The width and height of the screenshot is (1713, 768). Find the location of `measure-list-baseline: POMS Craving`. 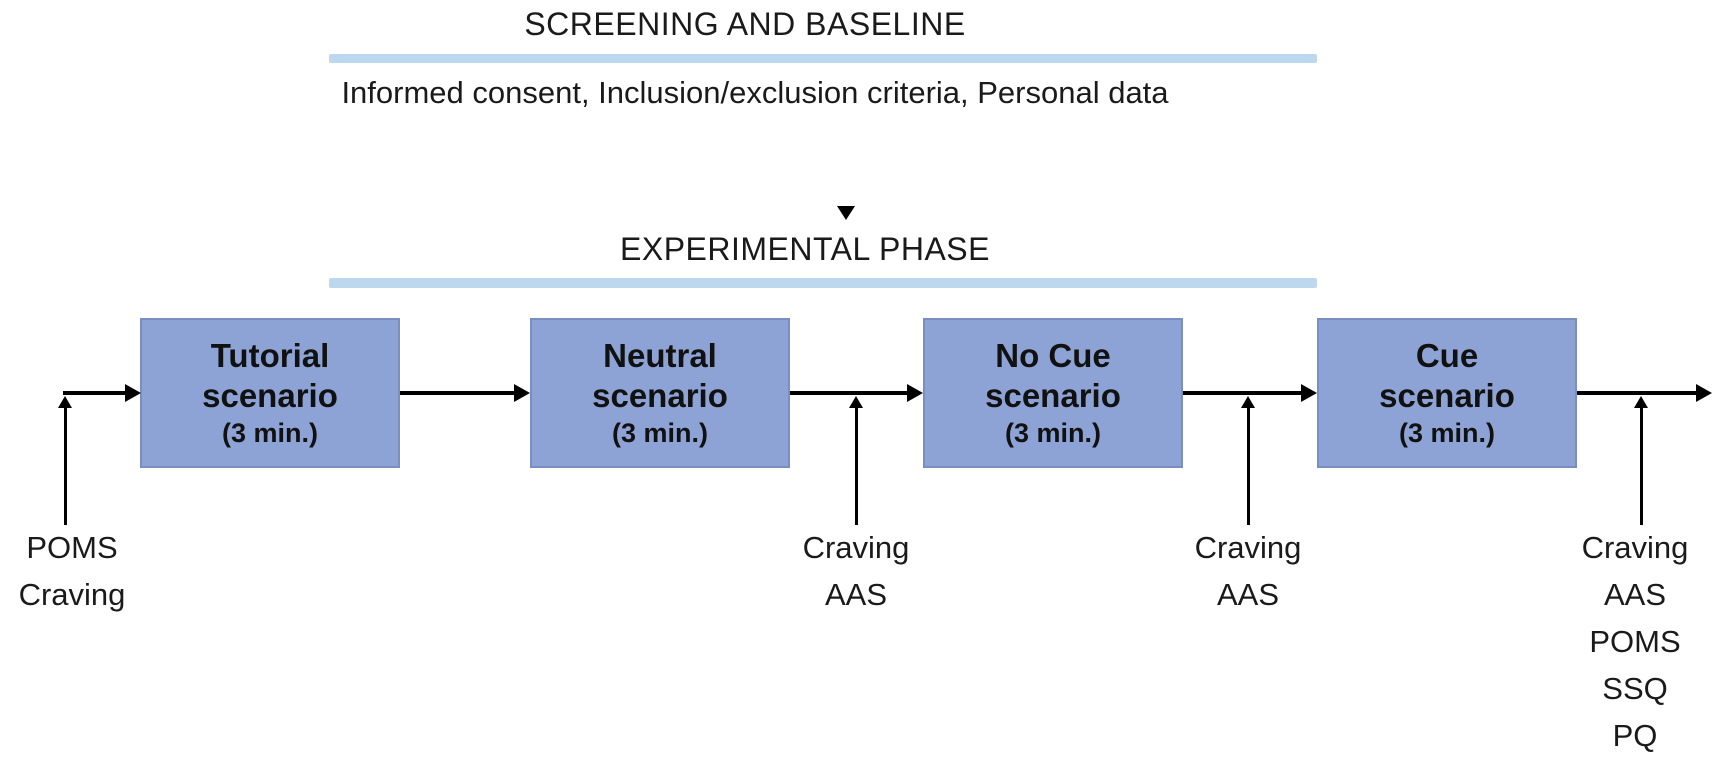

measure-list-baseline: POMS Craving is located at coordinates (73, 571).